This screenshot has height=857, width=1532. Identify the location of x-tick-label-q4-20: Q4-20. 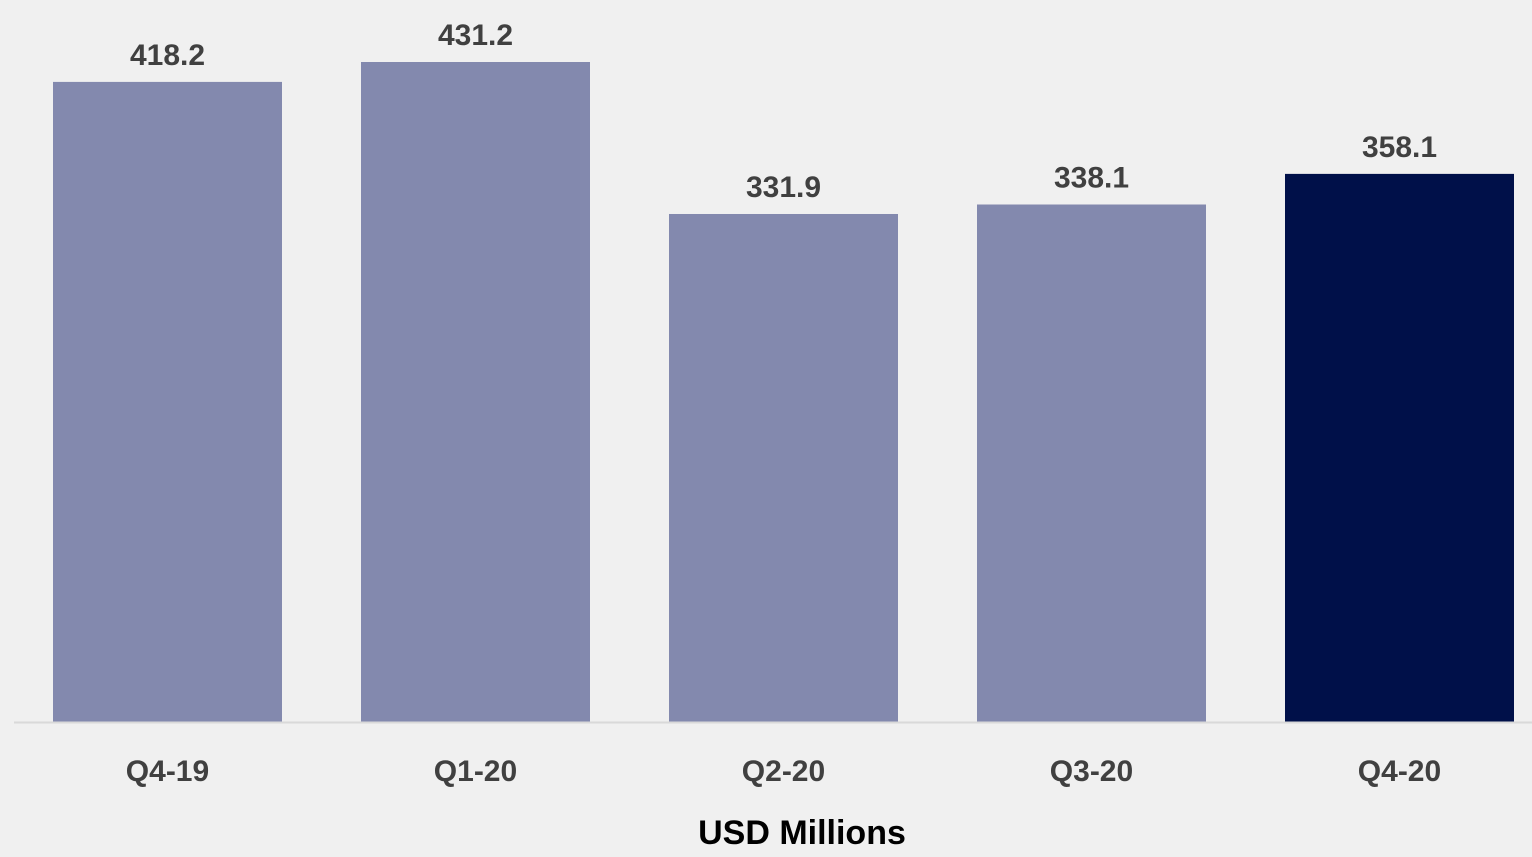
(1399, 771).